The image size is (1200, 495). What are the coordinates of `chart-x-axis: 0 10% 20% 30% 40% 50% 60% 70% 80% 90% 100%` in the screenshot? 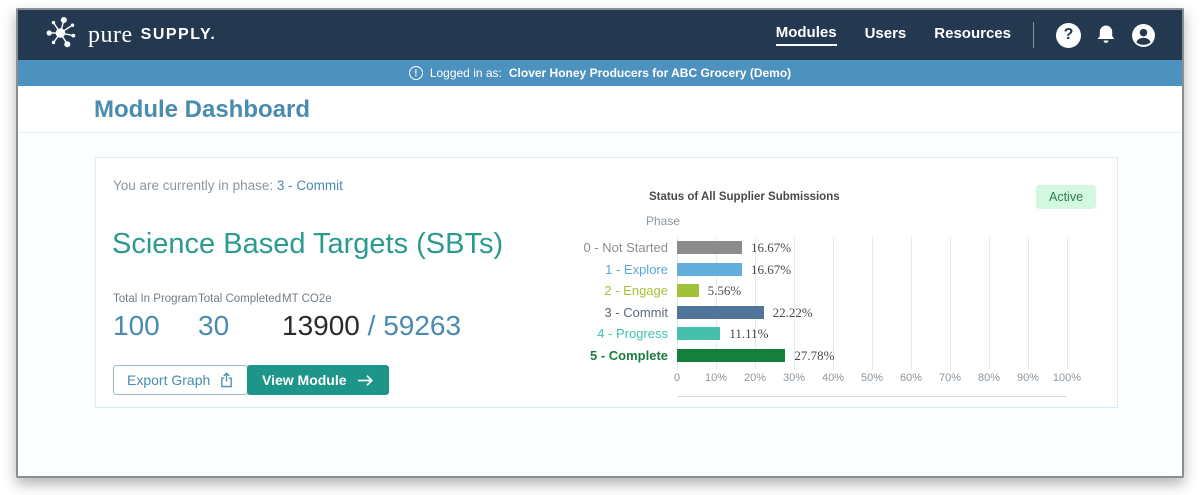 It's located at (877, 379).